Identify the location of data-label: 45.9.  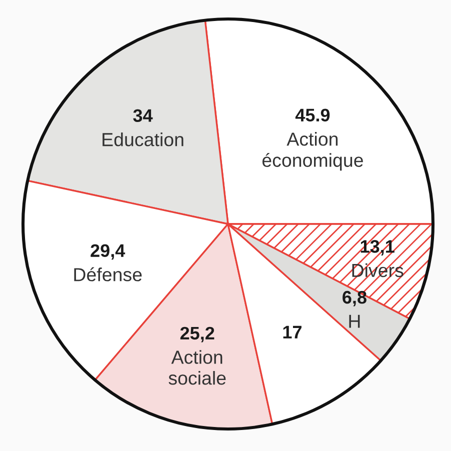
(312, 115).